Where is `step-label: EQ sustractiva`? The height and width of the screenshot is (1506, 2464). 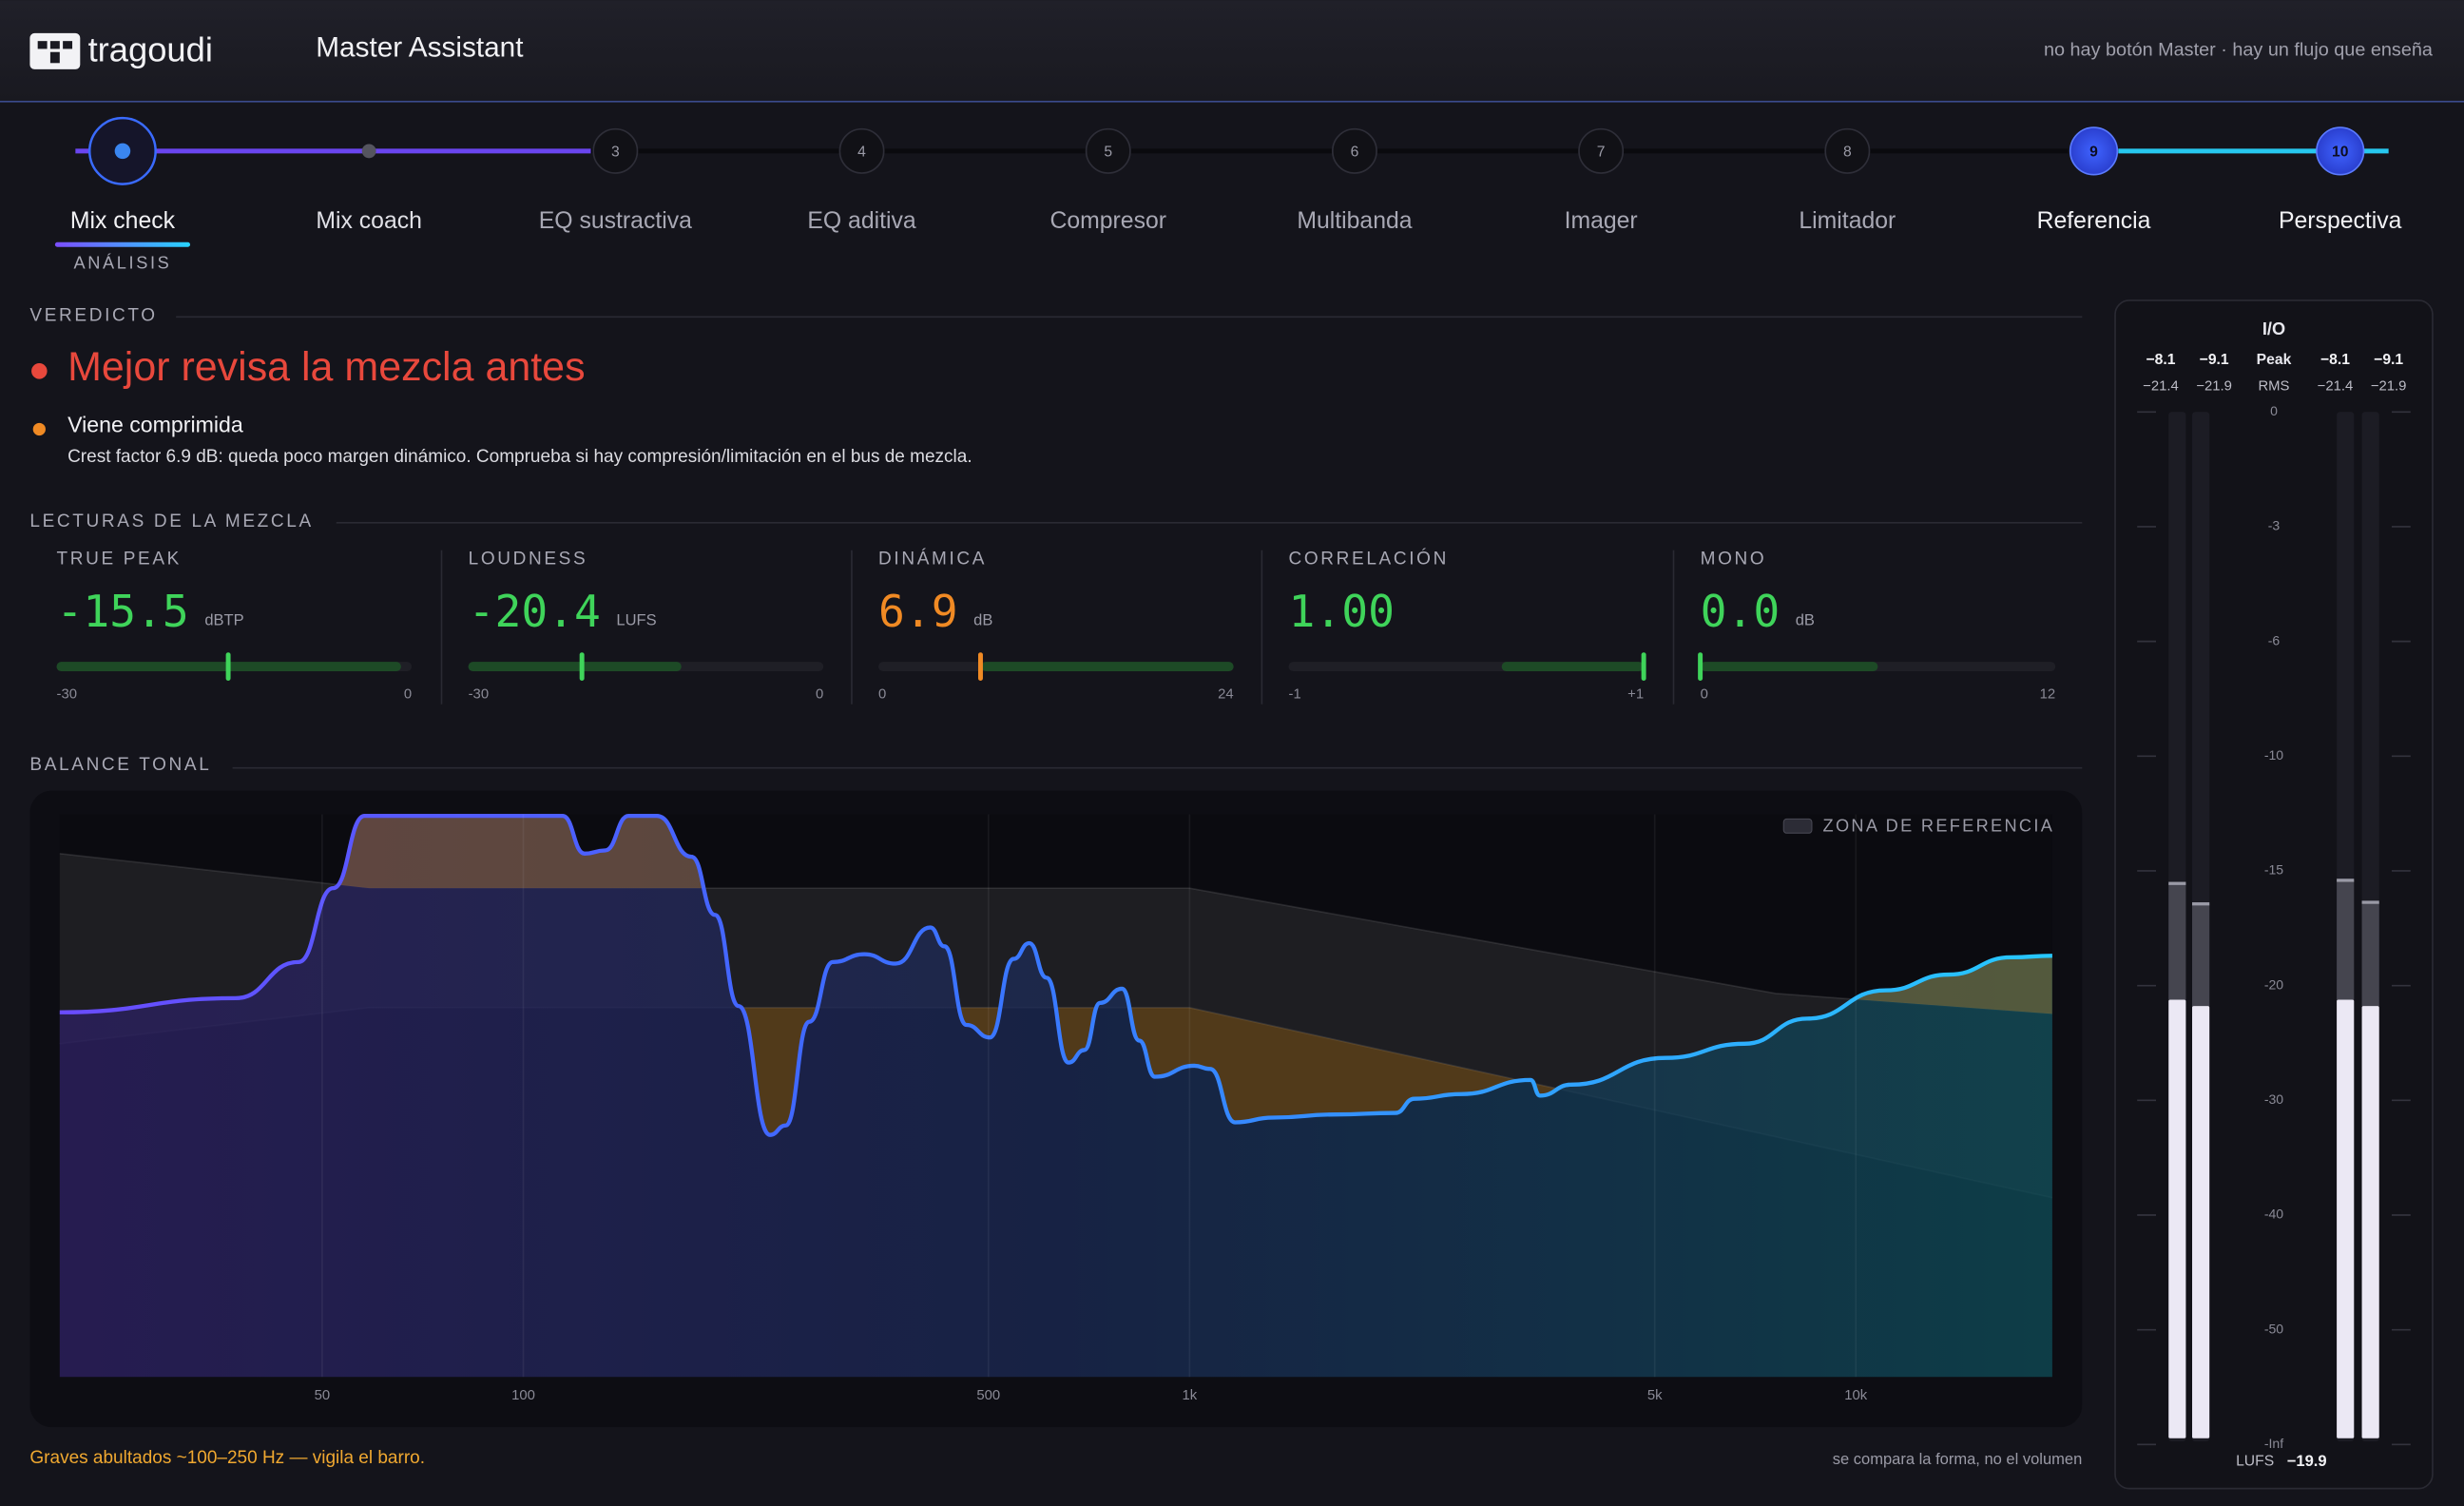
step-label: EQ sustractiva is located at coordinates (615, 221).